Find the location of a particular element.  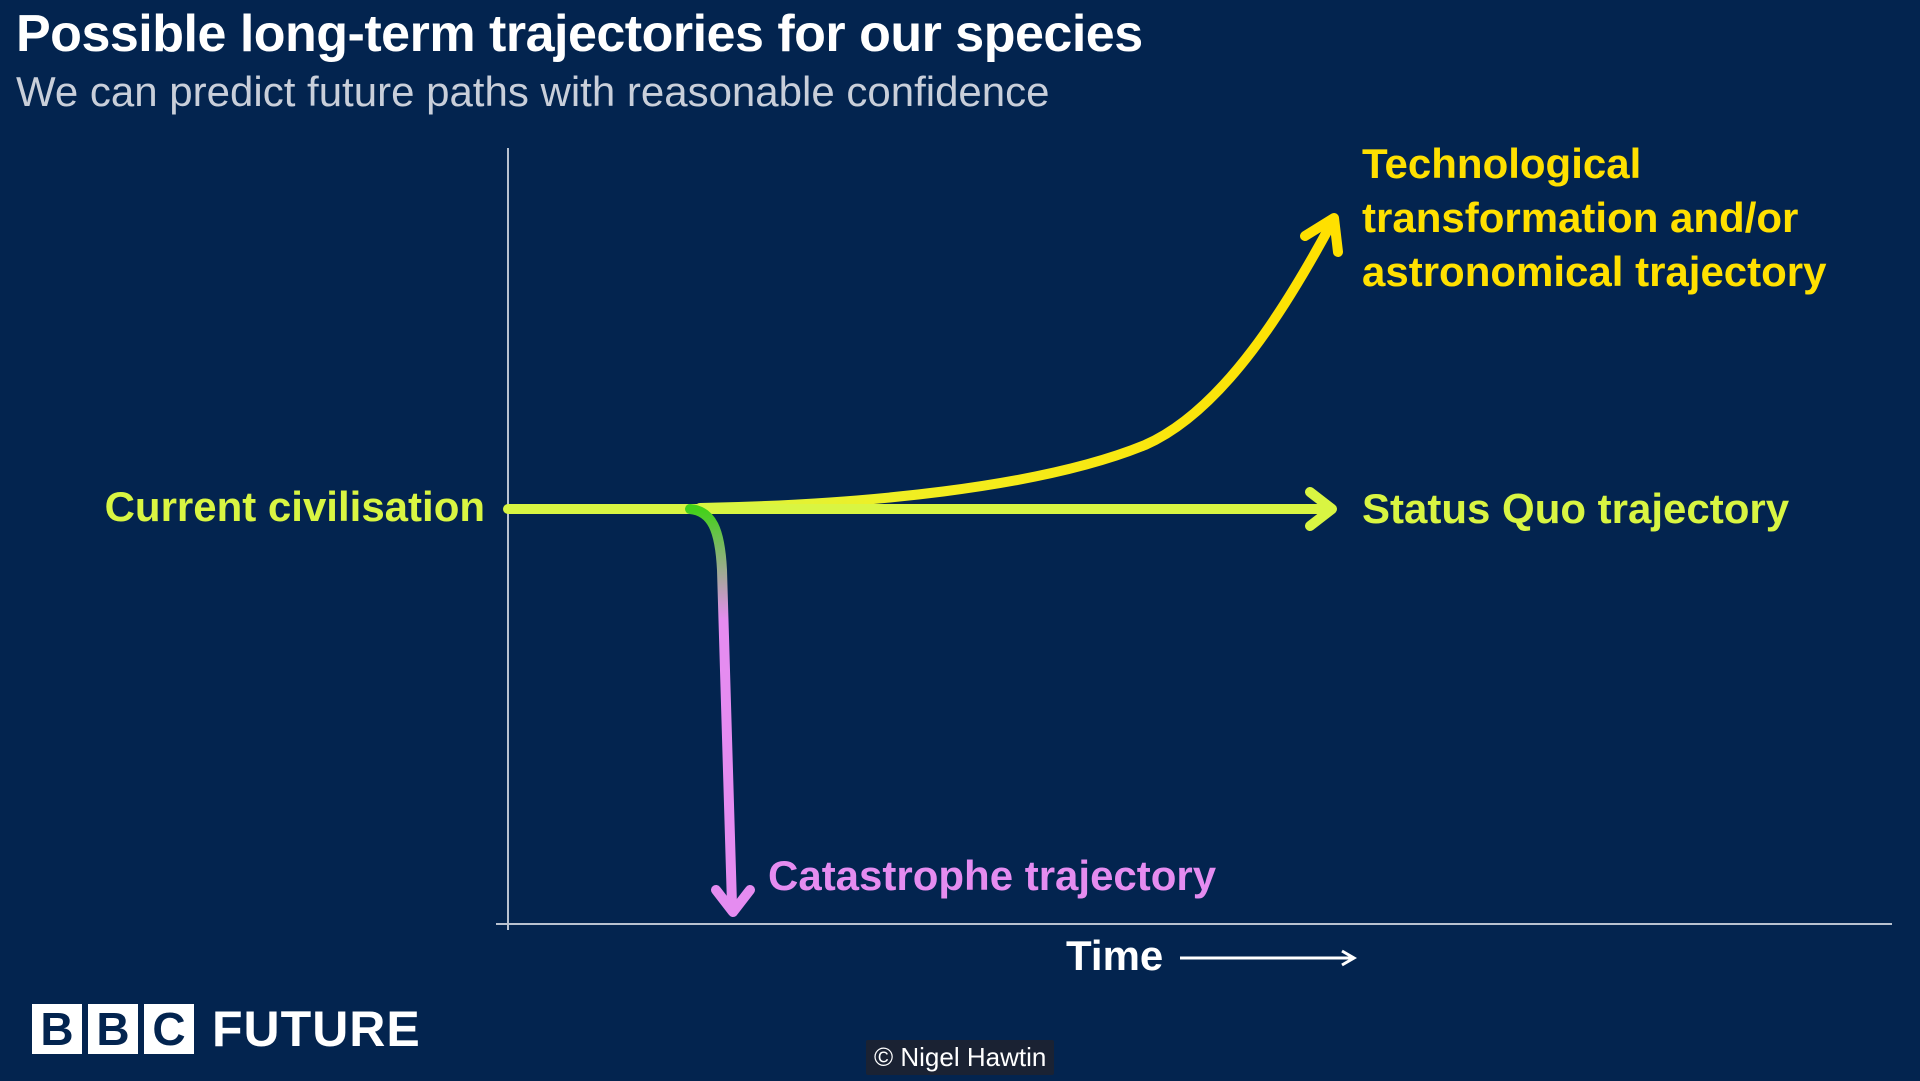

bbc-future-logo: B B C FUTURE is located at coordinates (226, 1029).